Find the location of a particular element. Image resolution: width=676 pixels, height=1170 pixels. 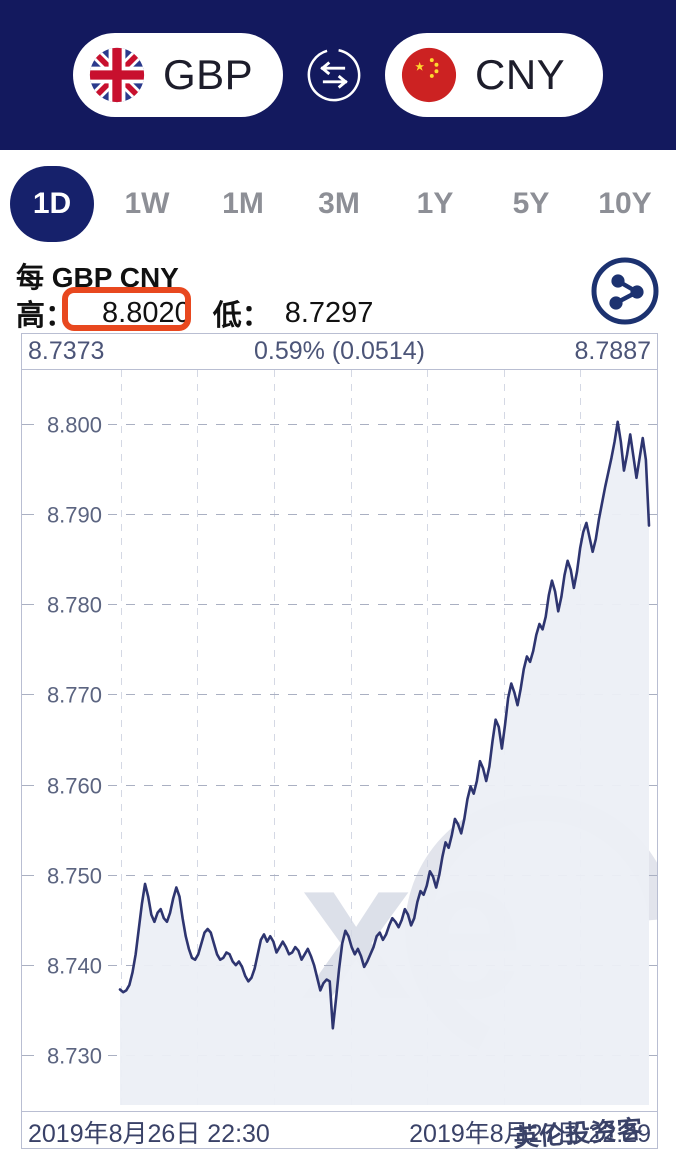

tab-1d: 1D is located at coordinates (52, 204).